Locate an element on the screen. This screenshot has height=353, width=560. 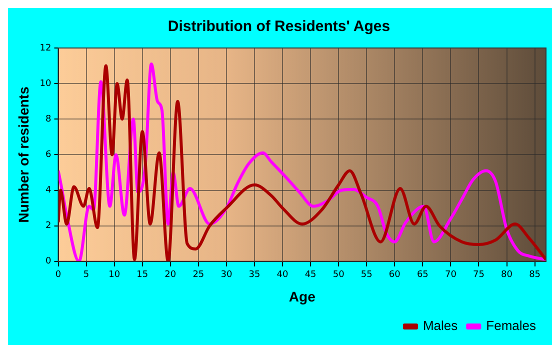
x-tick-label: 40 is located at coordinates (282, 275).